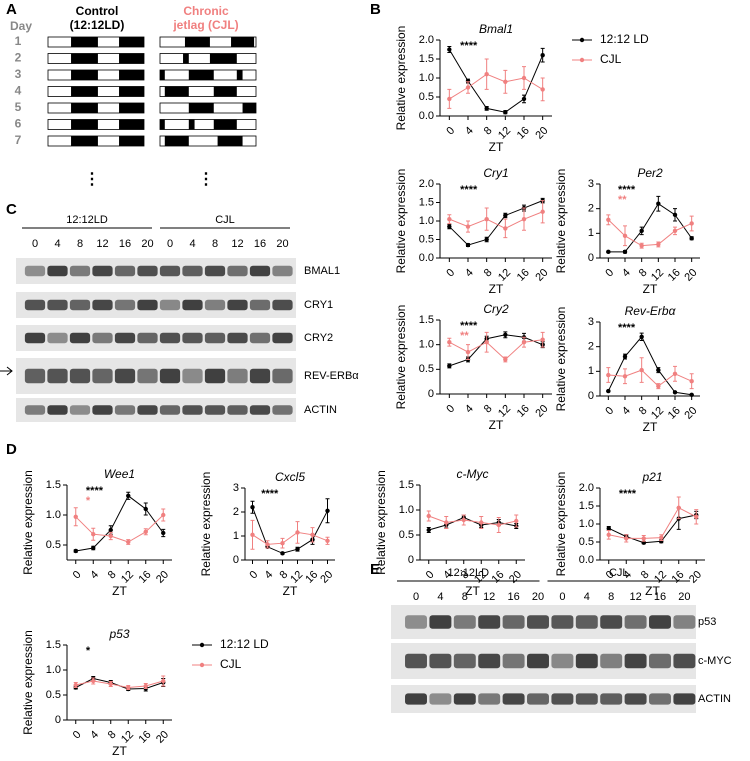 This screenshot has width=750, height=761. What do you see at coordinates (119, 751) in the screenshot?
I see `x-axis-label: ZT` at bounding box center [119, 751].